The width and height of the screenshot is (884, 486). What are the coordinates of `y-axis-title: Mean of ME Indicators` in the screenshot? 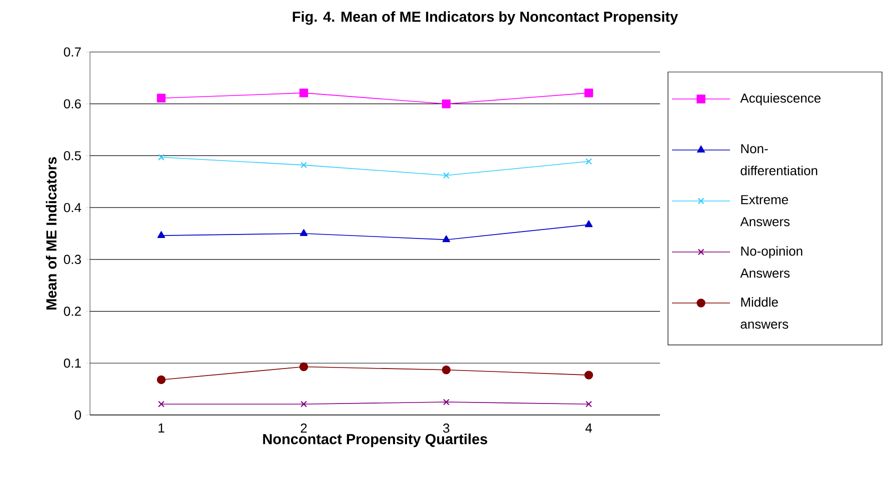 It's located at (51, 233).